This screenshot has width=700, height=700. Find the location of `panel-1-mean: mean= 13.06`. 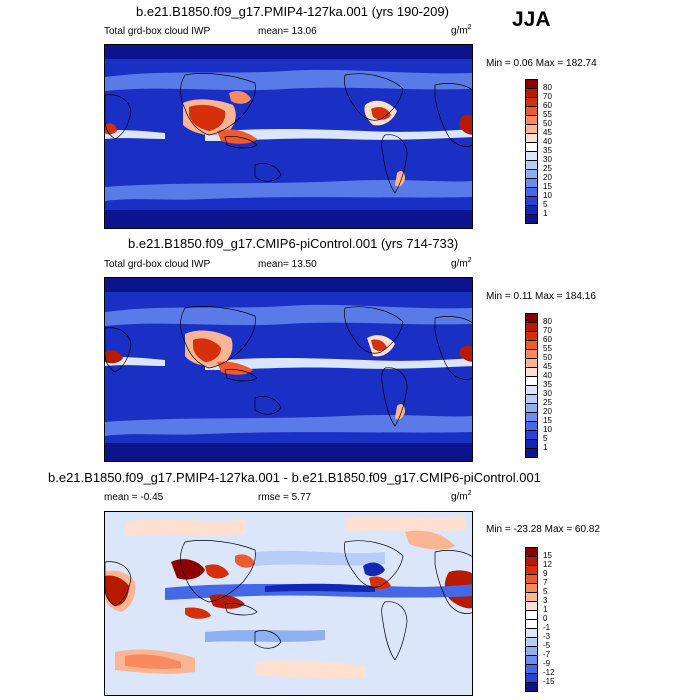

panel-1-mean: mean= 13.06 is located at coordinates (287, 31).